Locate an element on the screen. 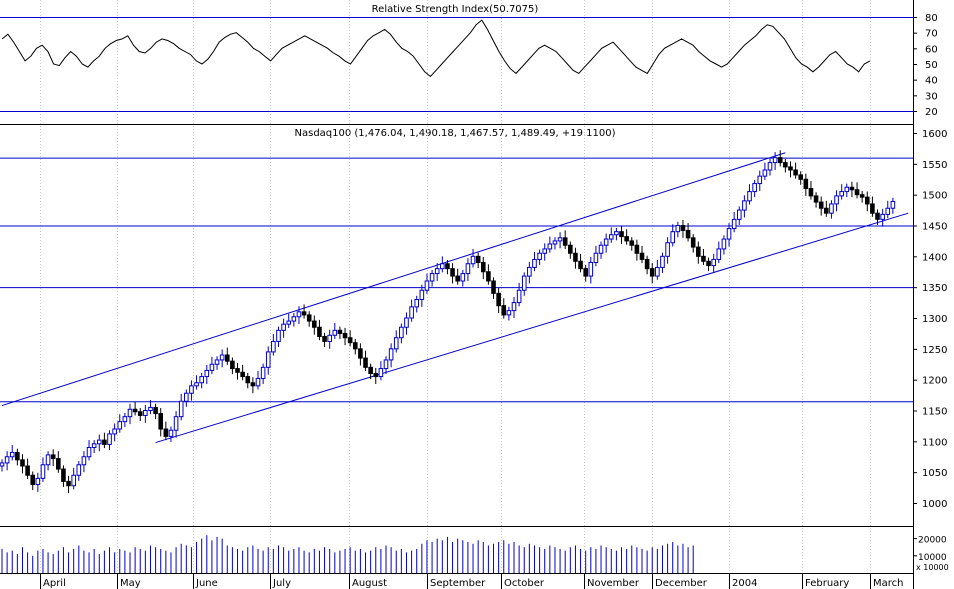 The width and height of the screenshot is (954, 589). month-label-0: April is located at coordinates (54, 583).